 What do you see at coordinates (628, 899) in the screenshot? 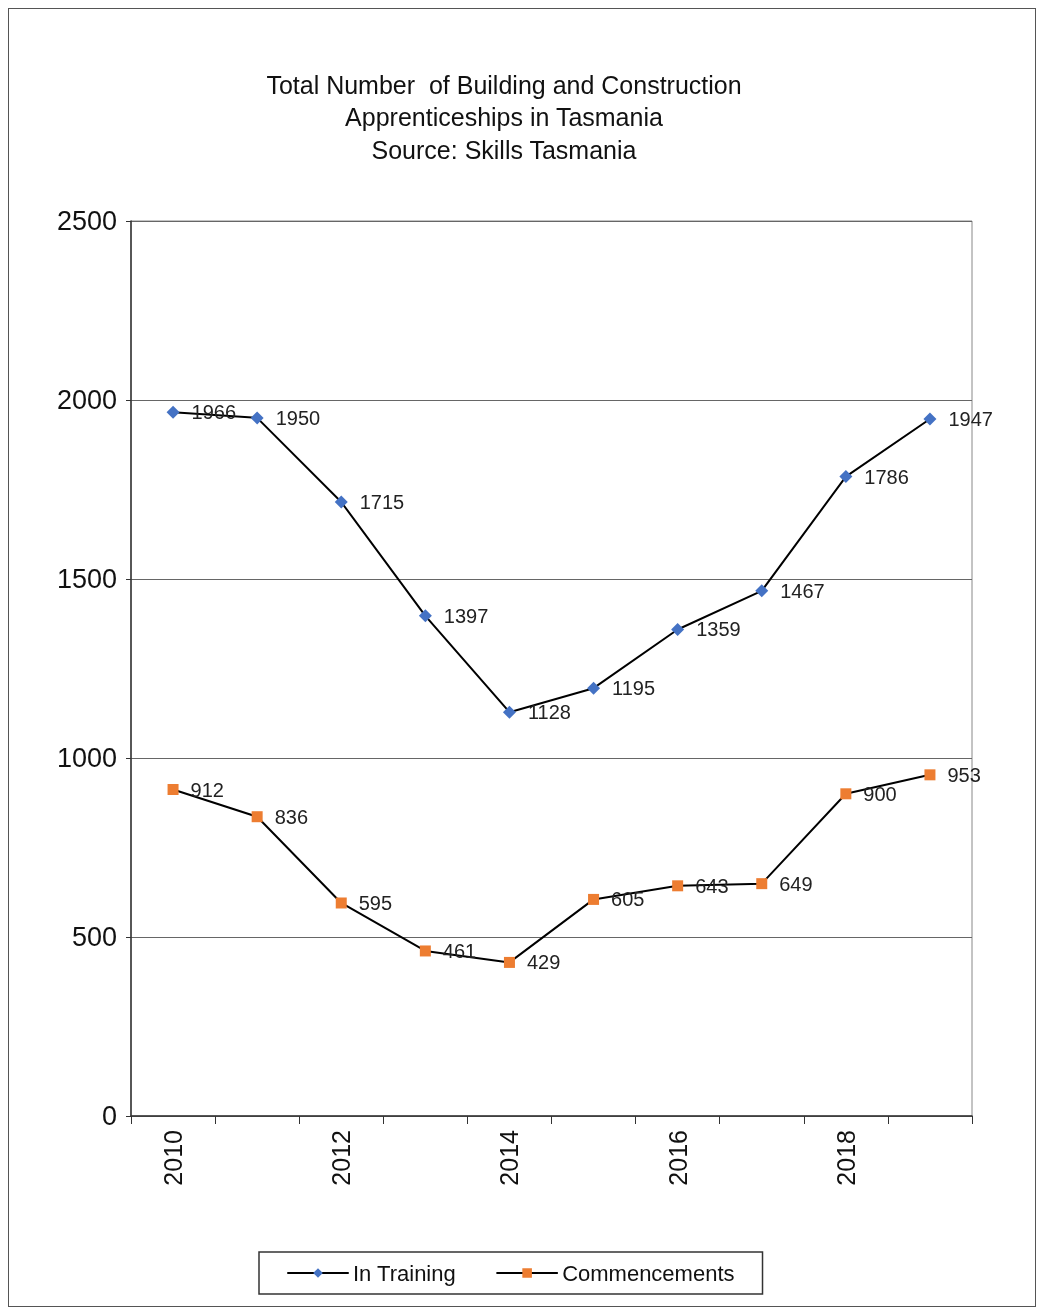
I see `data-label: 605` at bounding box center [628, 899].